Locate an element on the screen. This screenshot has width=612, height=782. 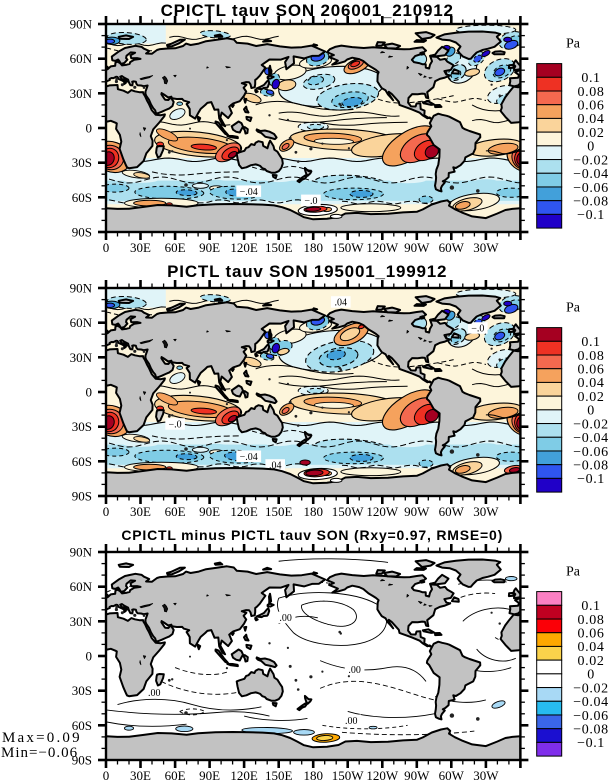
svg-text: −.0 is located at coordinates (175, 425).